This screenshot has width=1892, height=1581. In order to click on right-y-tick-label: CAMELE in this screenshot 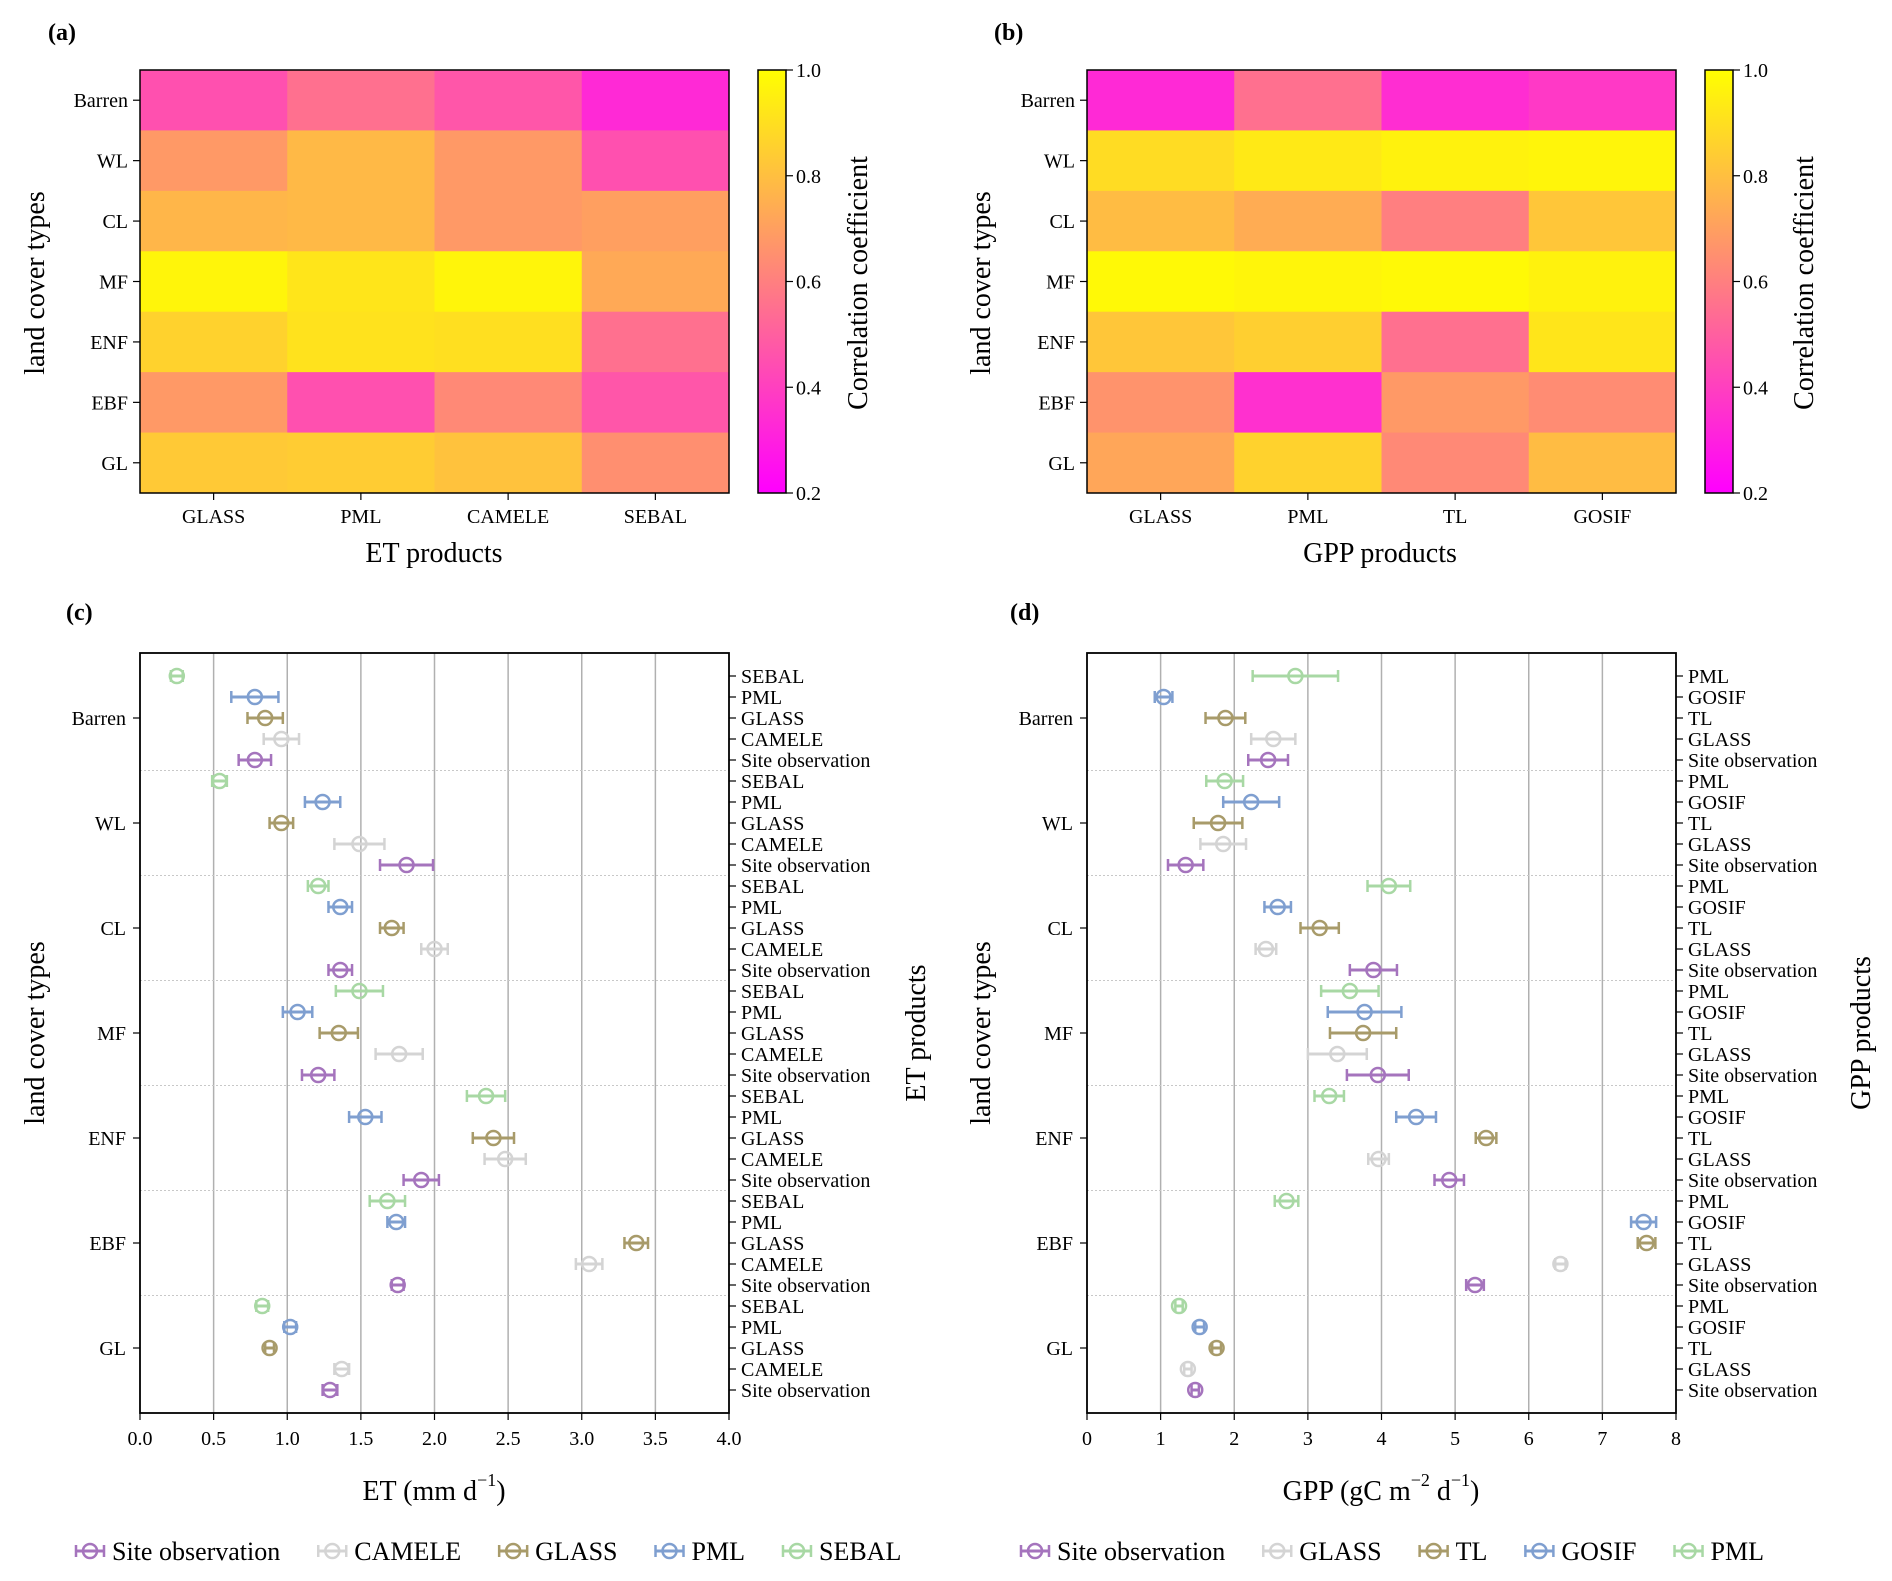, I will do `click(782, 845)`.